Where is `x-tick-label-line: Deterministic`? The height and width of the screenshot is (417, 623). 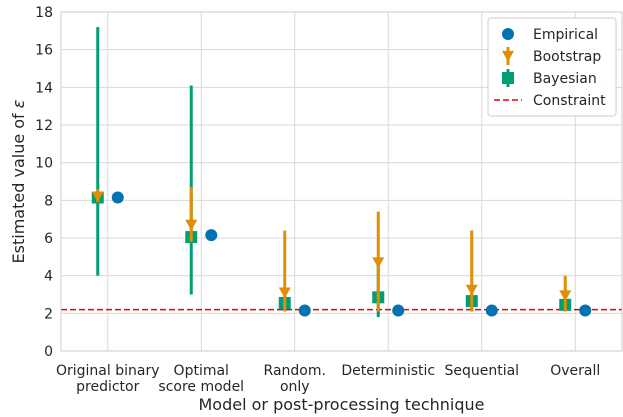 x-tick-label-line: Deterministic is located at coordinates (388, 371).